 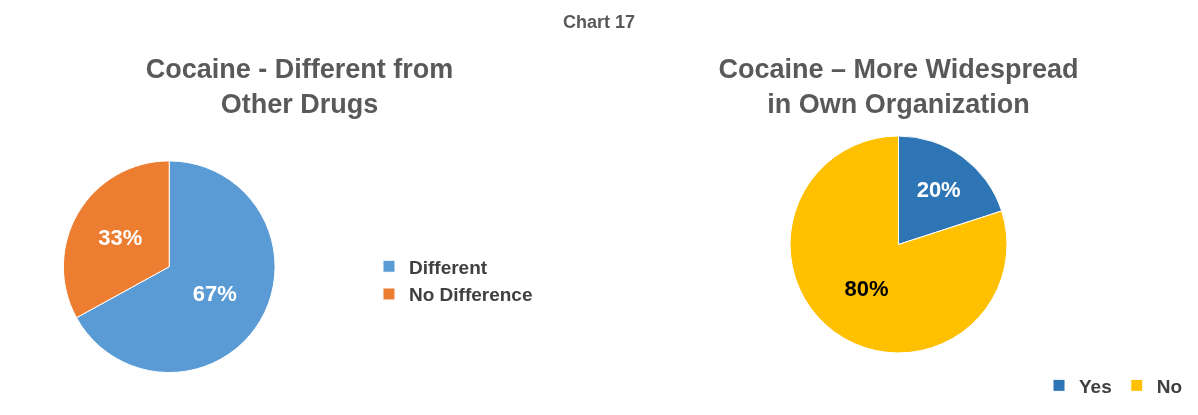 I want to click on legend-label: No Difference, so click(x=470, y=295).